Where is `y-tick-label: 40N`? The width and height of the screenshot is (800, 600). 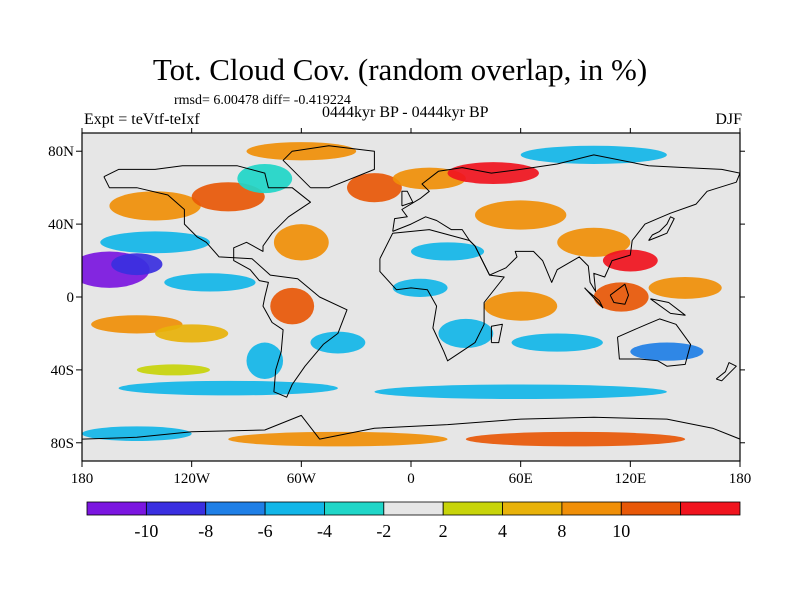 y-tick-label: 40N is located at coordinates (61, 225).